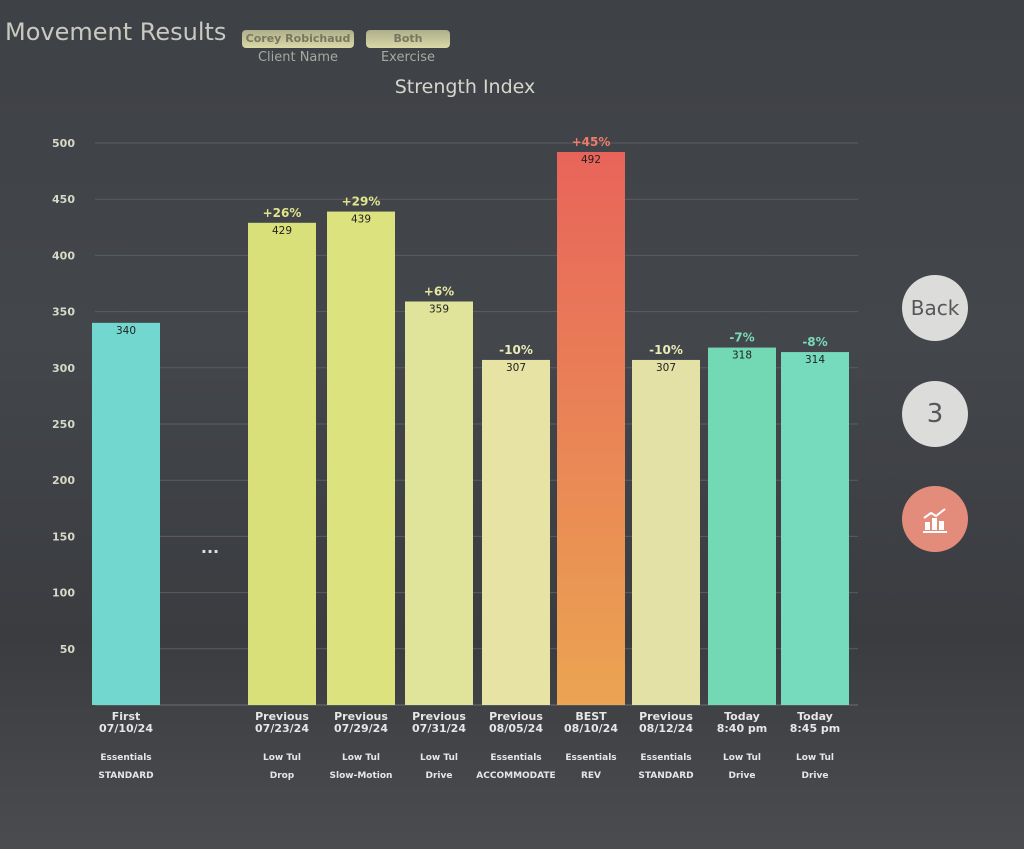 The width and height of the screenshot is (1024, 849). Describe the element at coordinates (516, 728) in the screenshot. I see `x-date-label: 08/05/24` at that location.